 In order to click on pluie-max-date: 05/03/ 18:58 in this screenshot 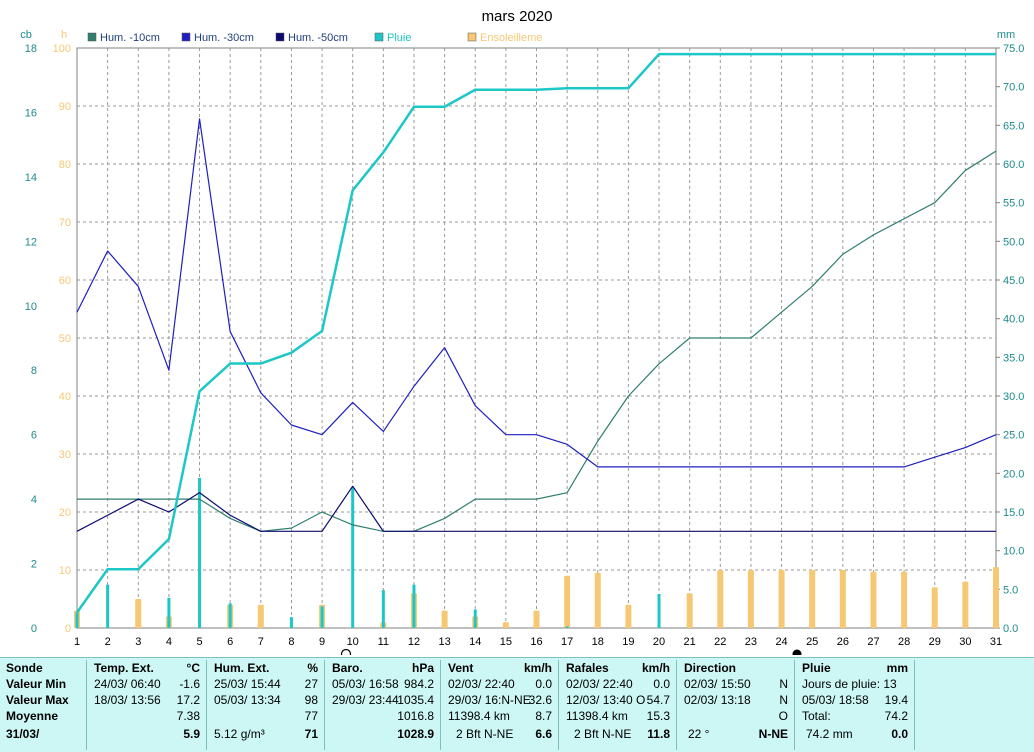, I will do `click(835, 700)`.